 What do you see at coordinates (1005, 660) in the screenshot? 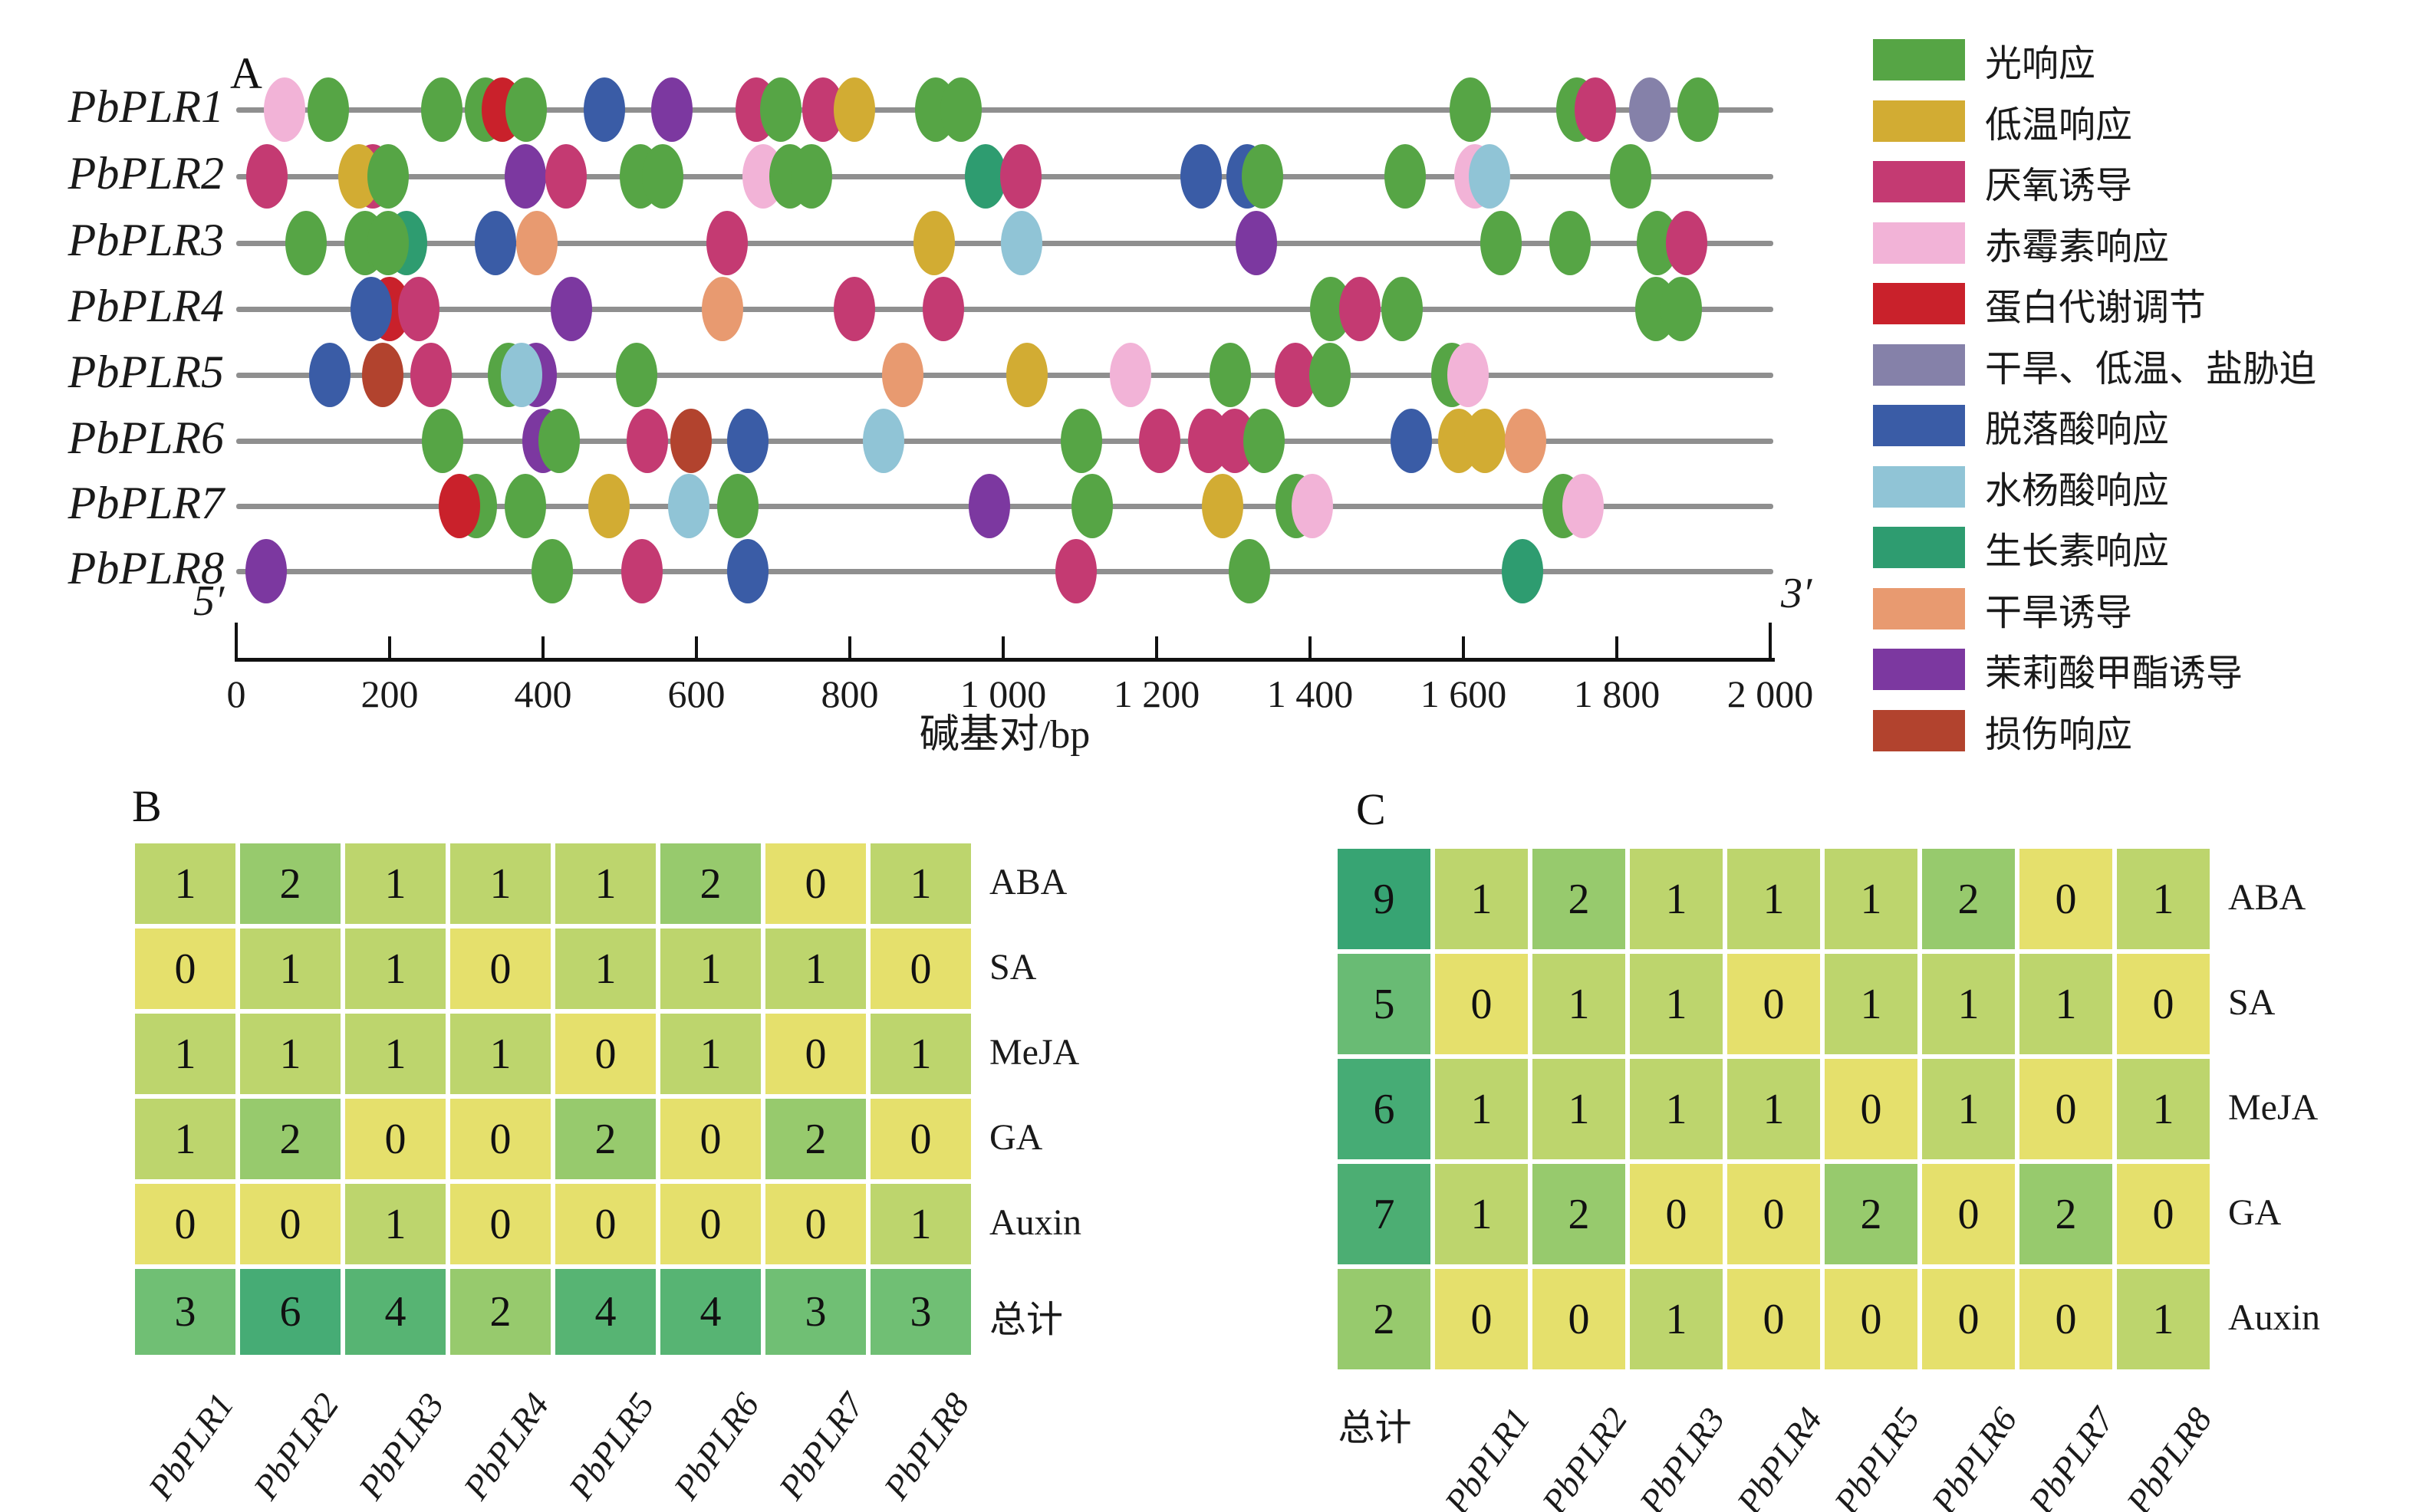
I see `axis-baseline` at bounding box center [1005, 660].